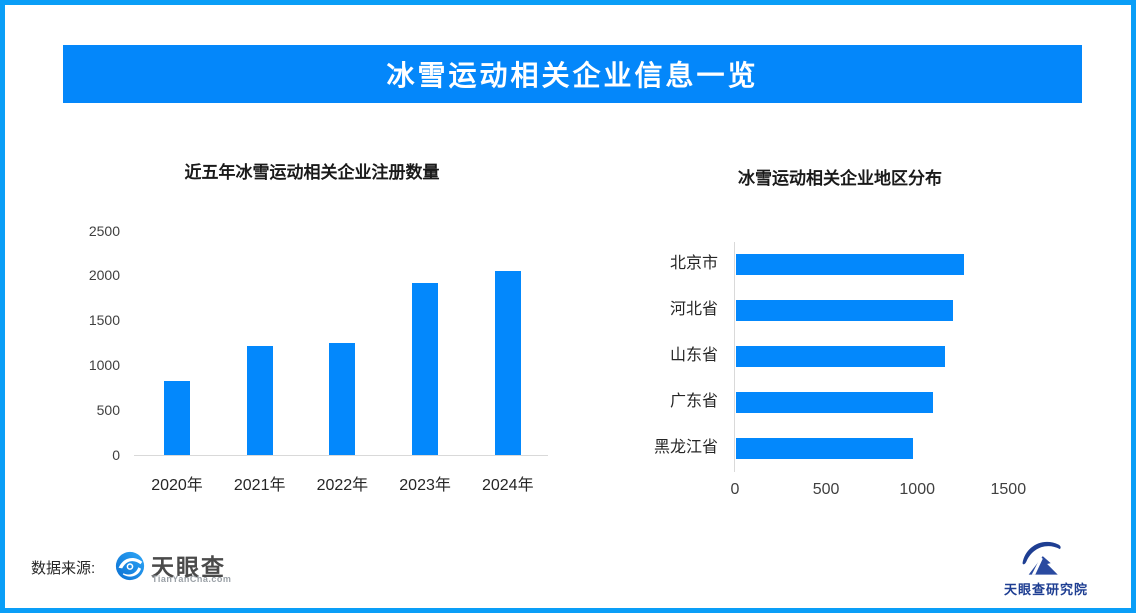 The width and height of the screenshot is (1136, 613). Describe the element at coordinates (840, 178) in the screenshot. I see `right-chart-title: 冰雪运动相关企业地区分布` at that location.